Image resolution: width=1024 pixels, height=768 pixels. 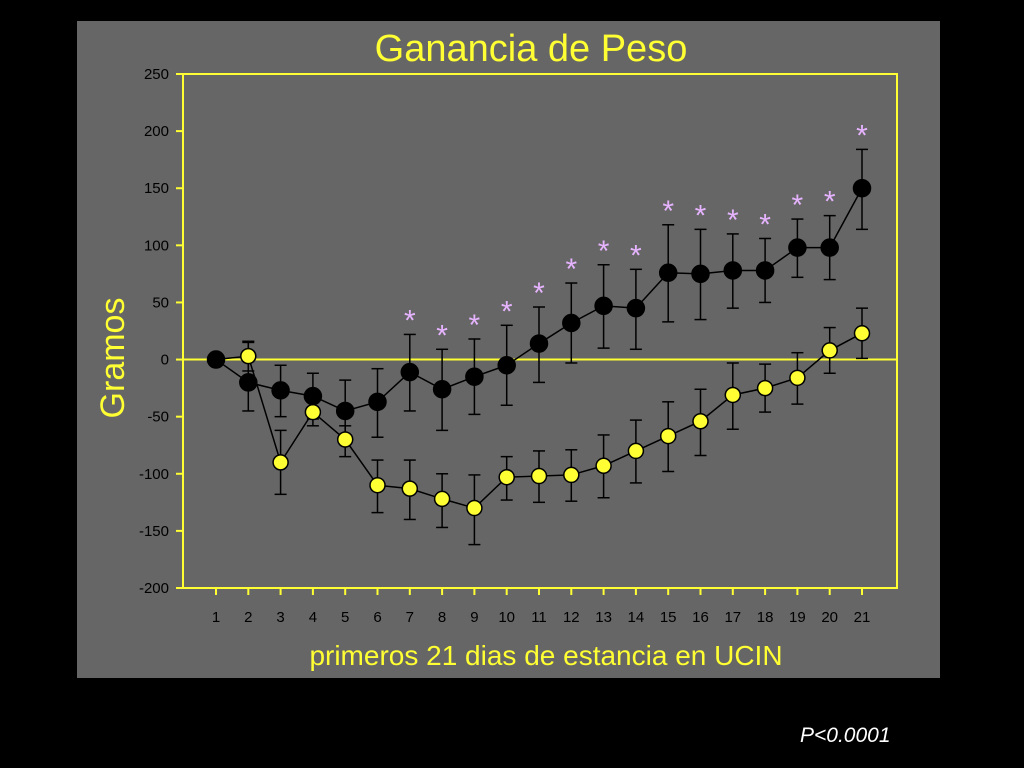 What do you see at coordinates (862, 617) in the screenshot?
I see `x-tick-label: 21` at bounding box center [862, 617].